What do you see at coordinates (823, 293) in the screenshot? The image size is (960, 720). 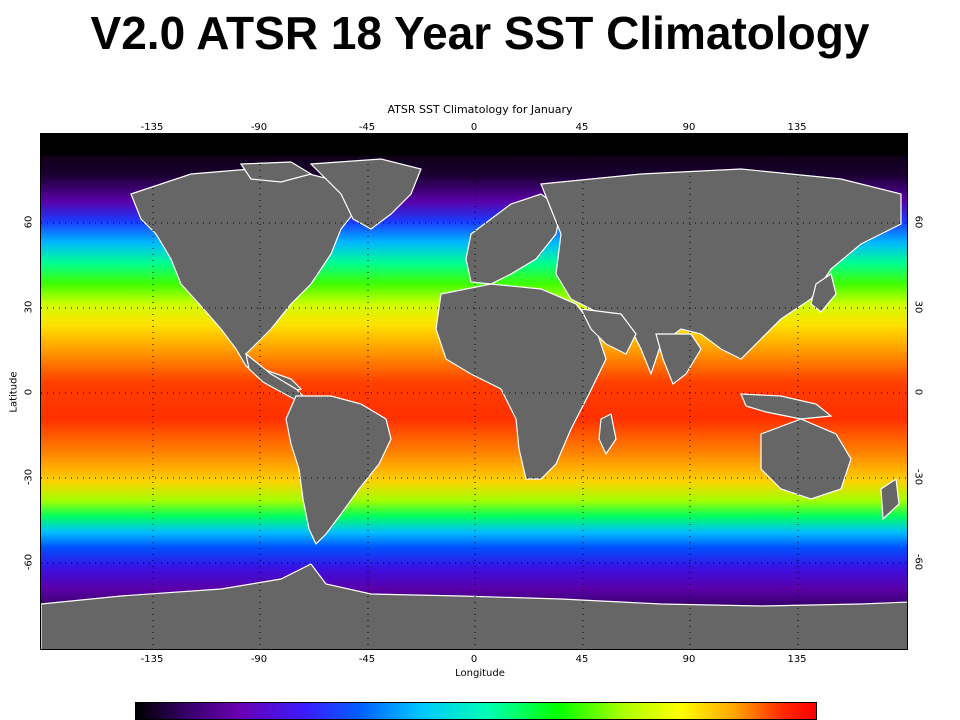 I see `japan` at bounding box center [823, 293].